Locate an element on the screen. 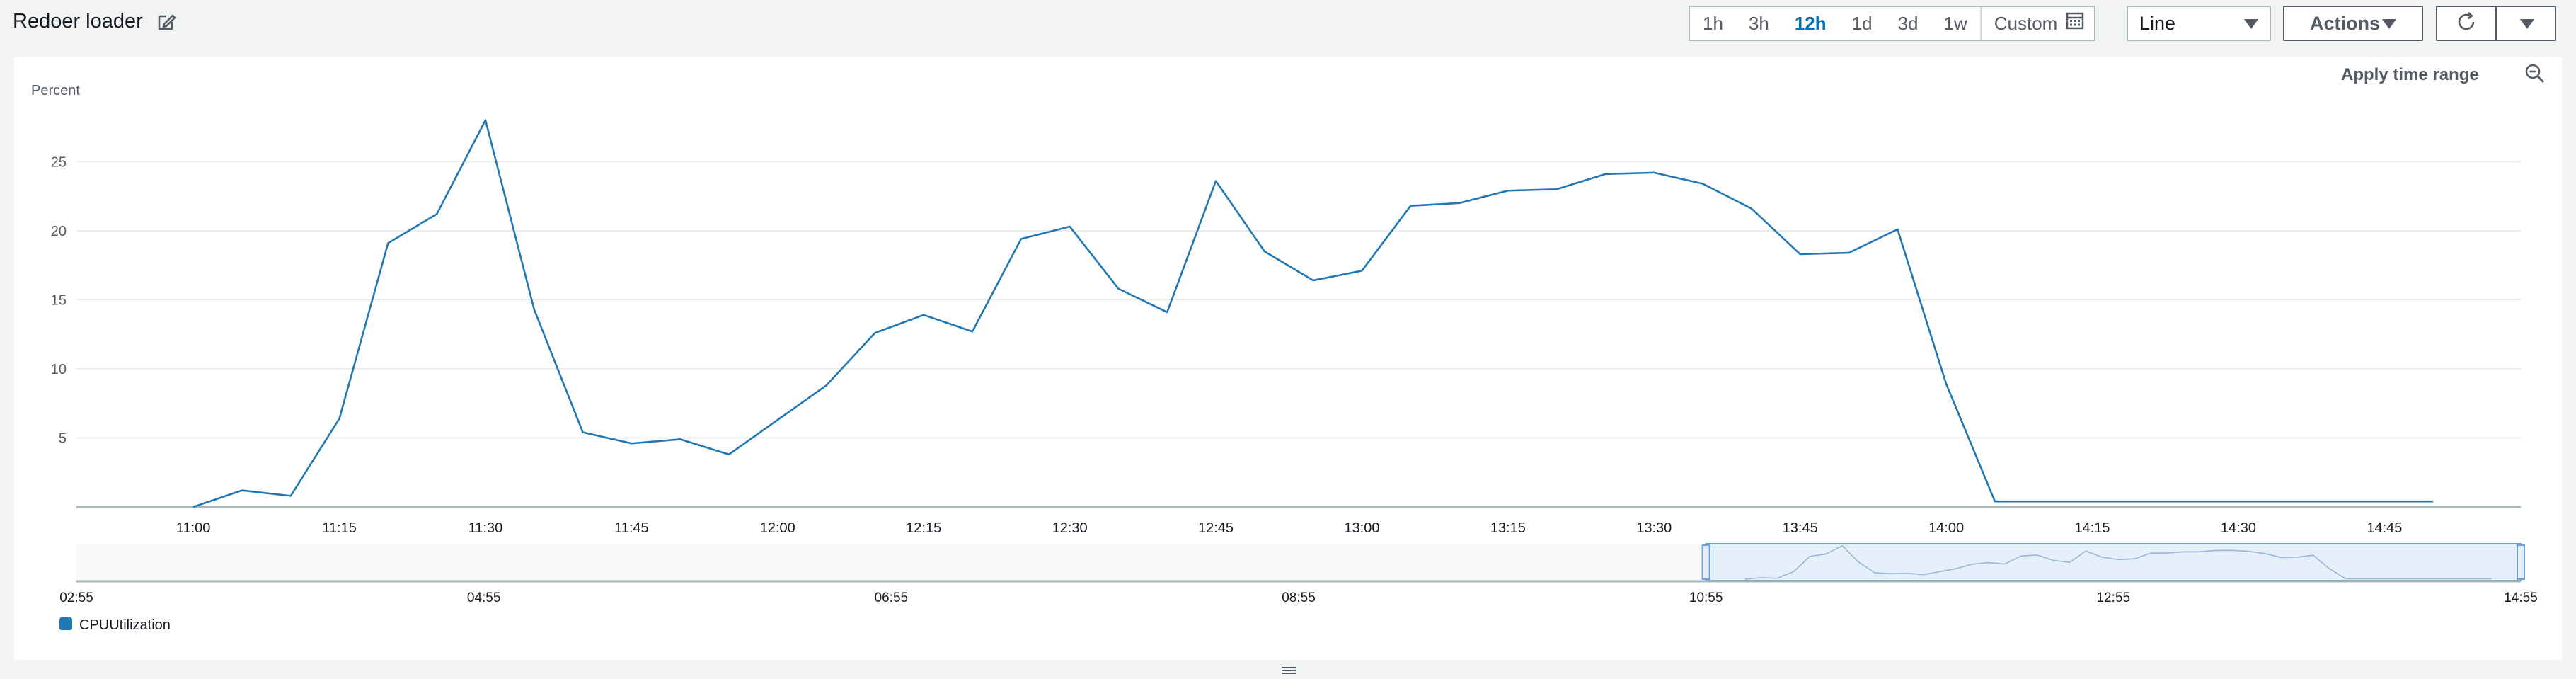  x-tick-label: 14:15 is located at coordinates (2092, 528).